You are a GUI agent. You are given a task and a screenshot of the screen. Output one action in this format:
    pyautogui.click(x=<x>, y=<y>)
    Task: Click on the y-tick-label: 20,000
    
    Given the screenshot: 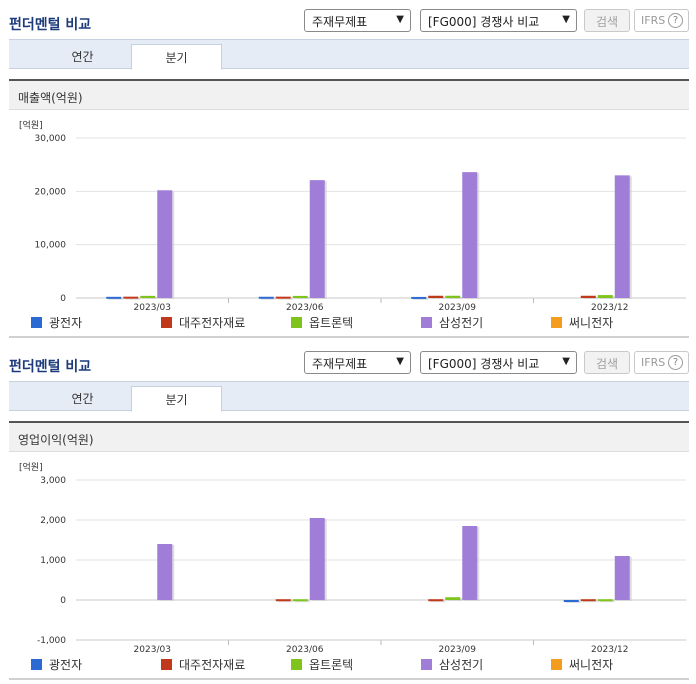 What is the action you would take?
    pyautogui.click(x=51, y=192)
    